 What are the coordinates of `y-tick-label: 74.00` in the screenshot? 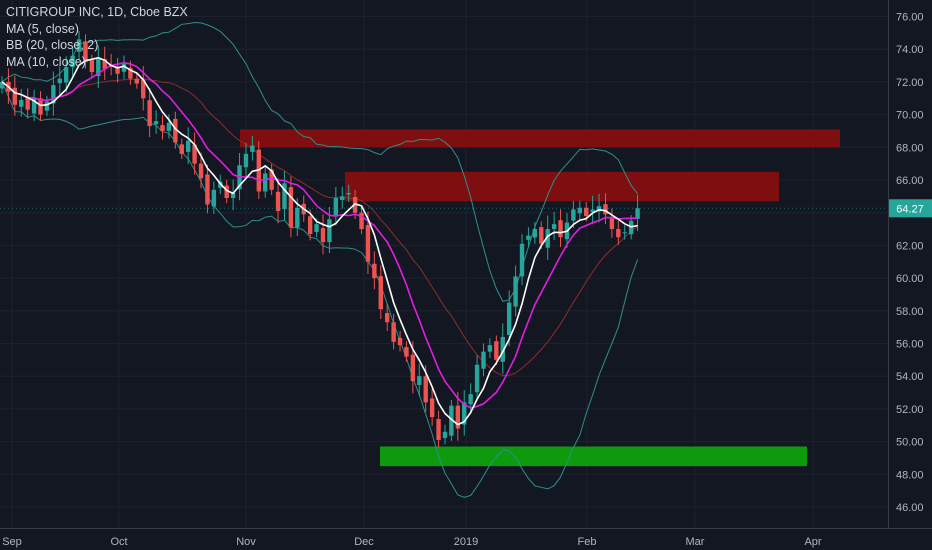 It's located at (910, 50).